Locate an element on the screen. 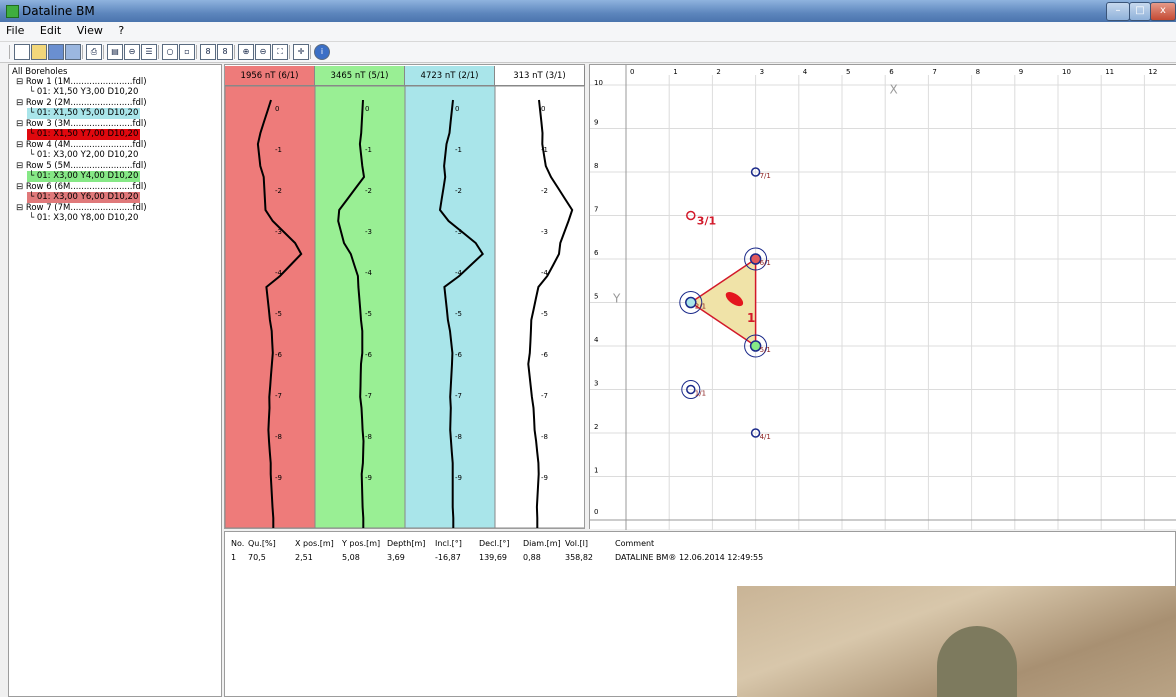  table-header: Incl.[°] is located at coordinates (448, 543).